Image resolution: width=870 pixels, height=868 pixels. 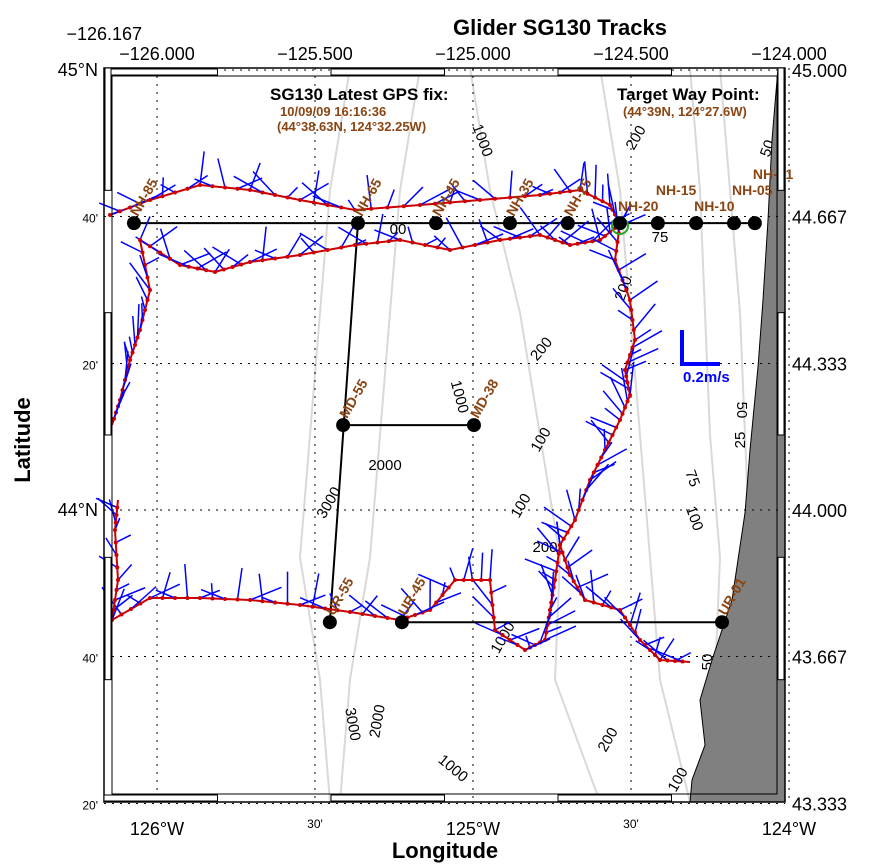 I want to click on contour-label: 100, so click(x=694, y=518).